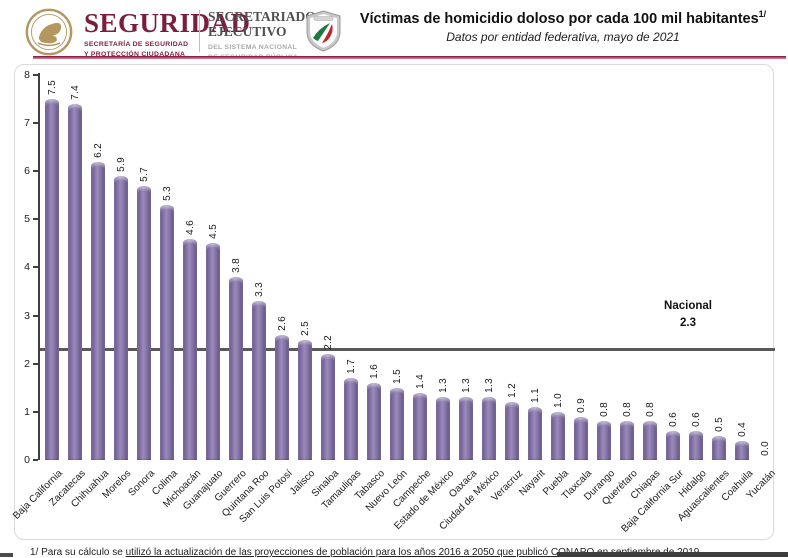 Image resolution: width=788 pixels, height=558 pixels. I want to click on header-divider, so click(199, 31).